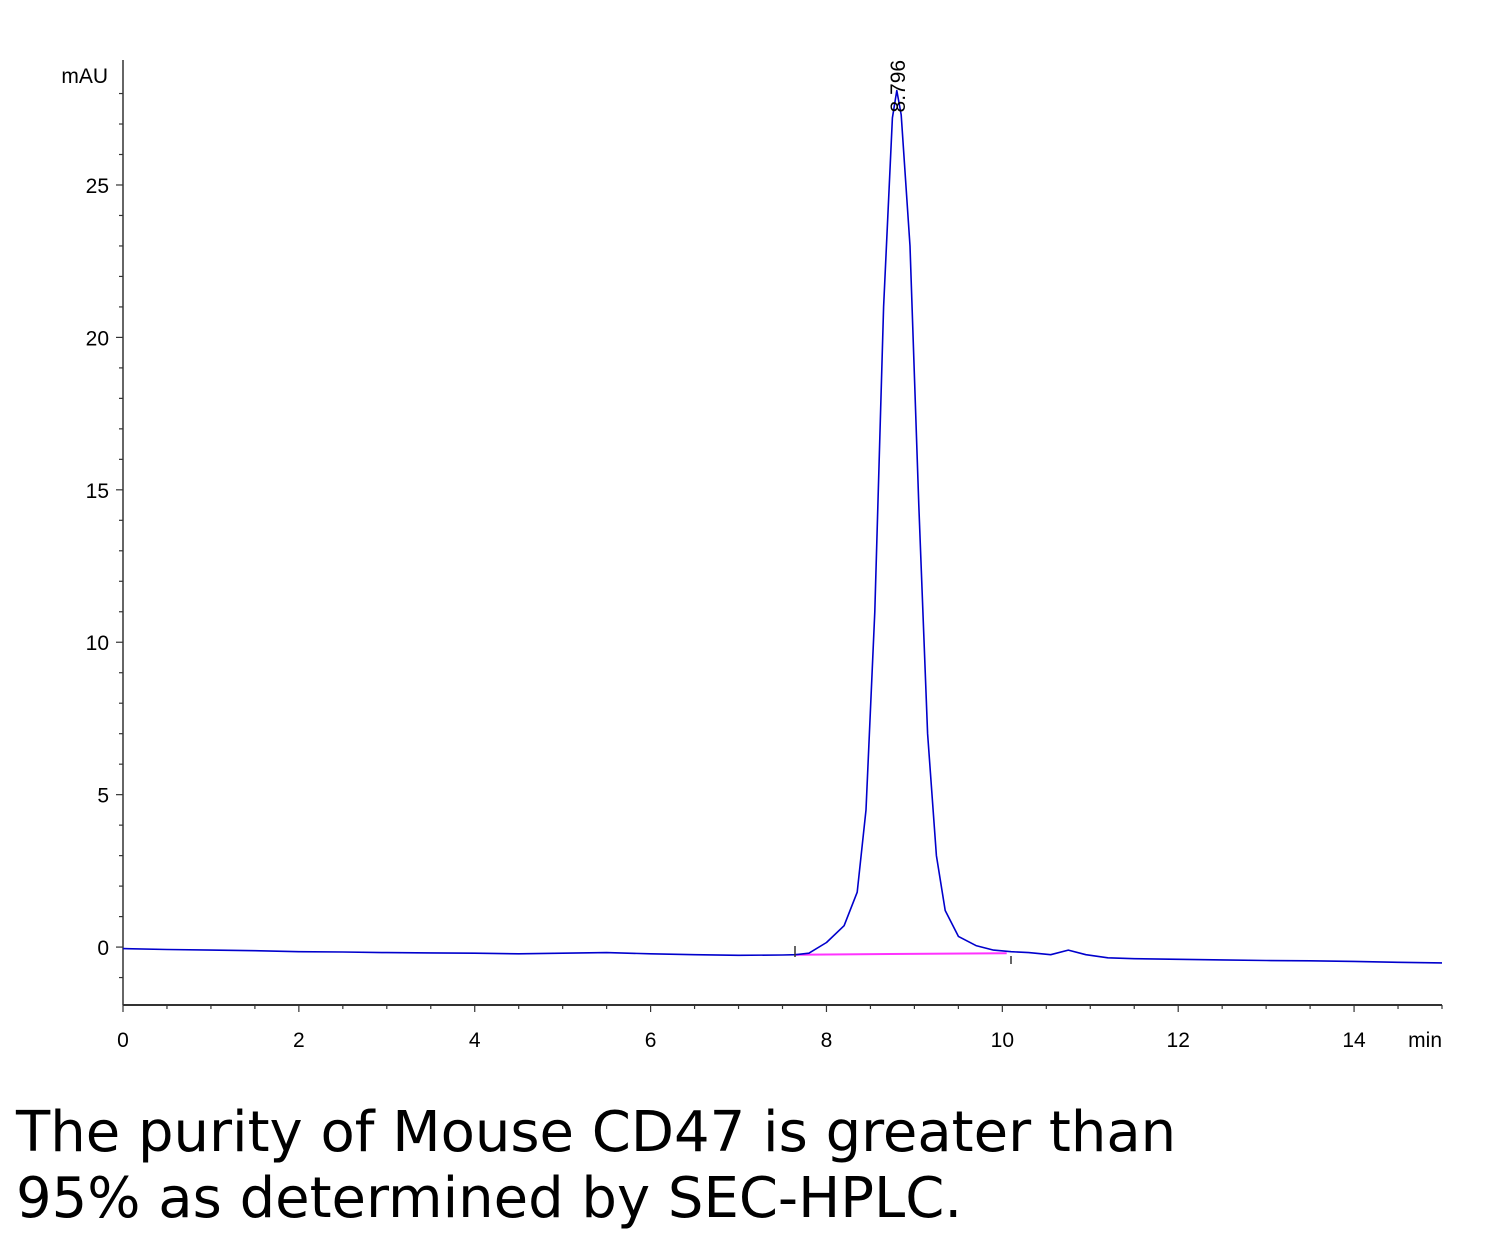 The height and width of the screenshot is (1252, 1500). What do you see at coordinates (780, 1028) in the screenshot?
I see `x-axis-ticks: 0 2 4 6 8 10 12 14` at bounding box center [780, 1028].